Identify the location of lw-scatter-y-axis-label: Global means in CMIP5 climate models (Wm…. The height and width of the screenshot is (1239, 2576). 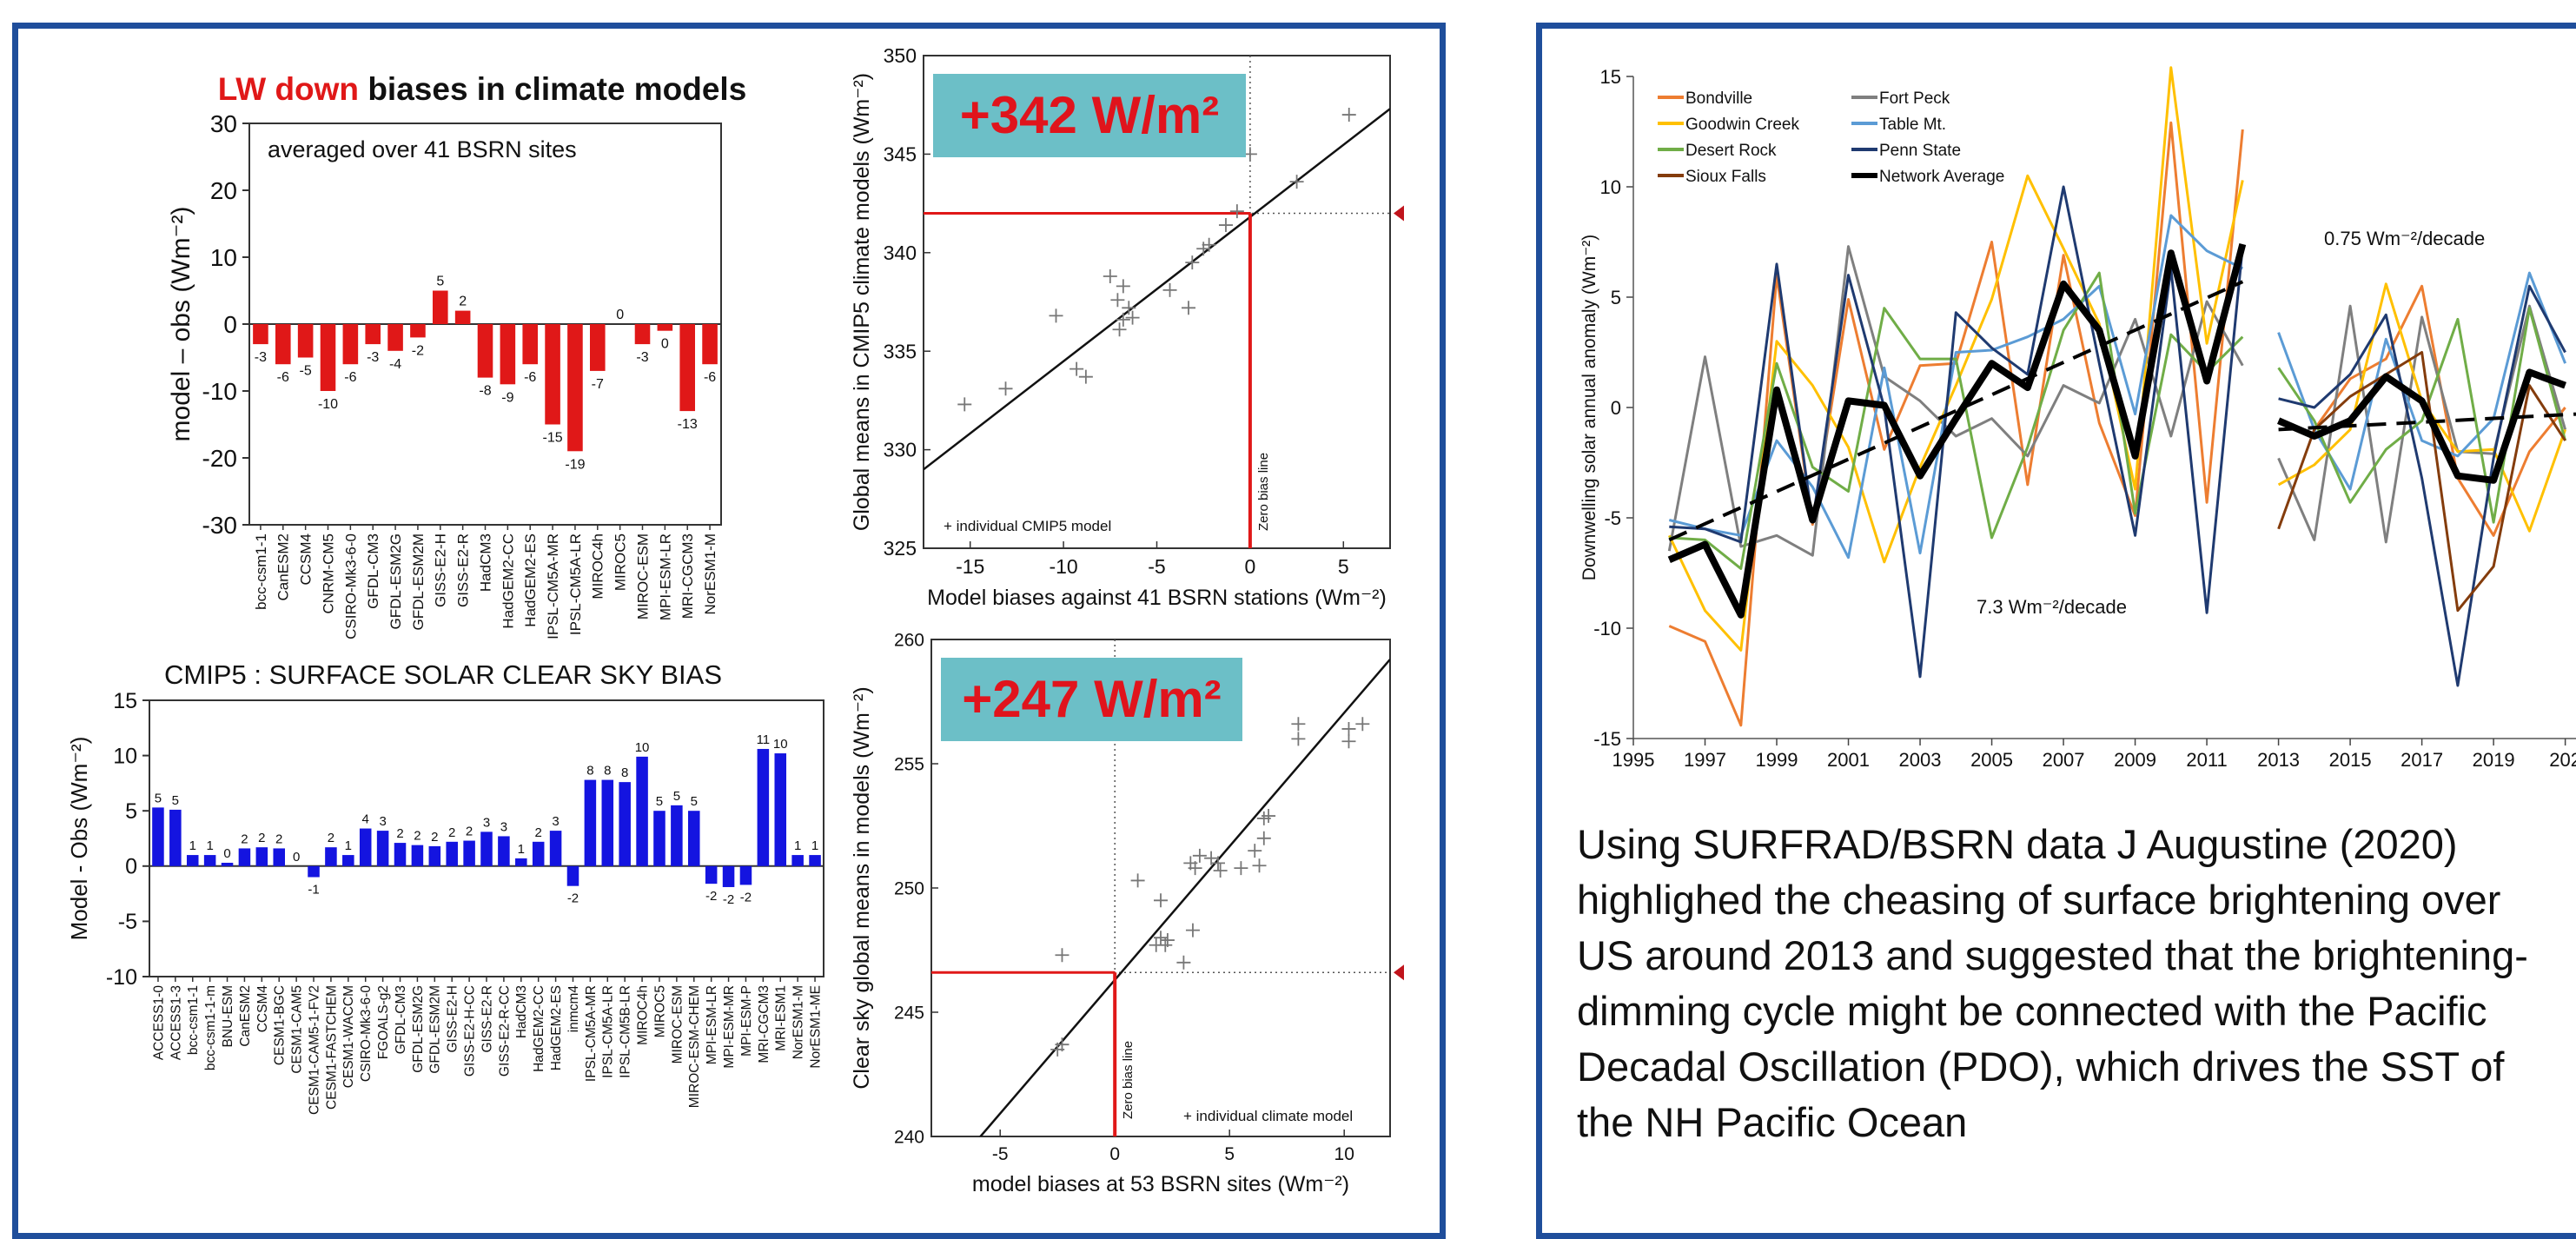
(862, 302).